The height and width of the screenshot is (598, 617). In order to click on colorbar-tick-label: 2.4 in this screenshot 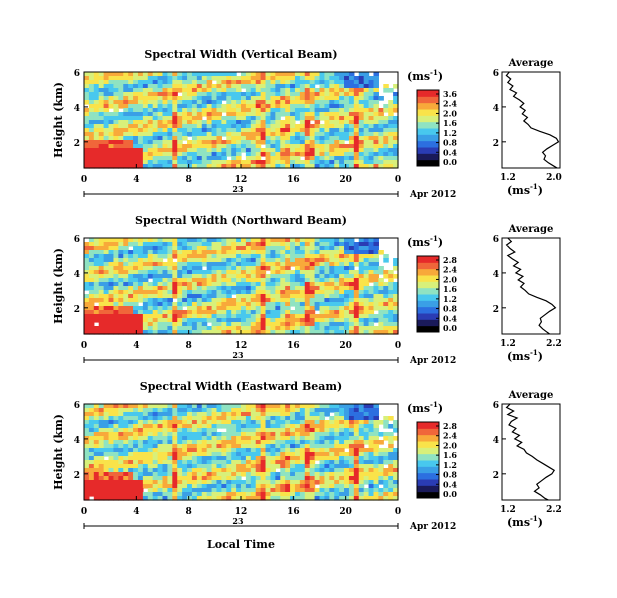, I will do `click(450, 436)`.